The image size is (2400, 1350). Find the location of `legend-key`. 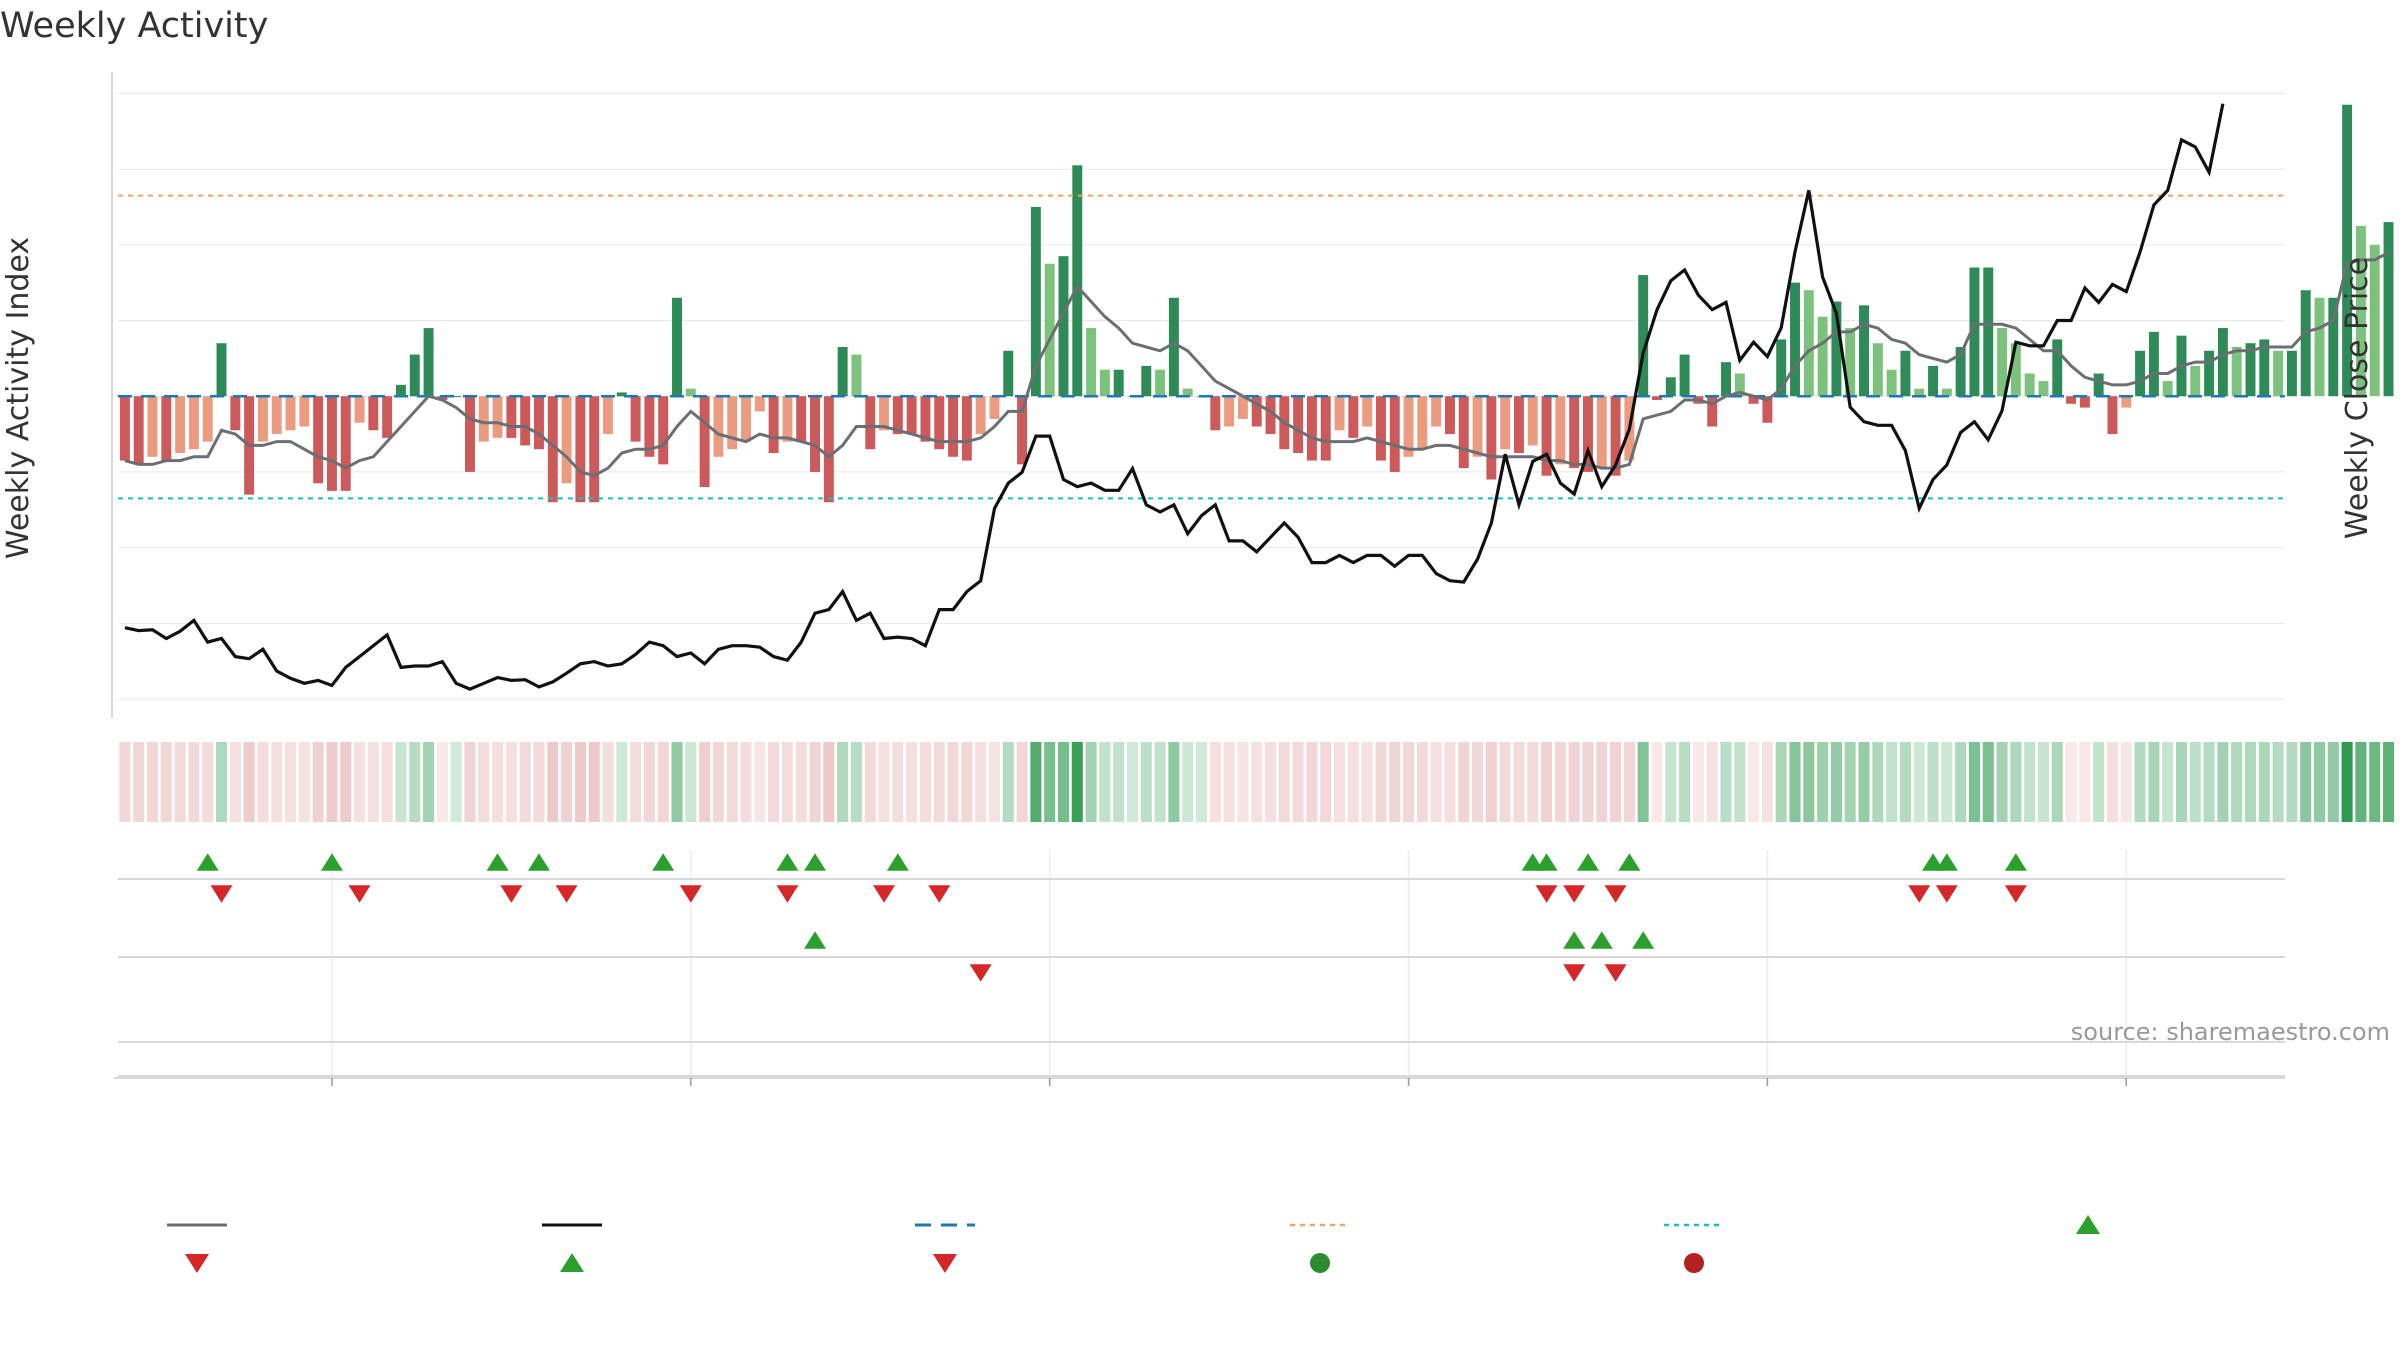

legend-key is located at coordinates (945, 1263).